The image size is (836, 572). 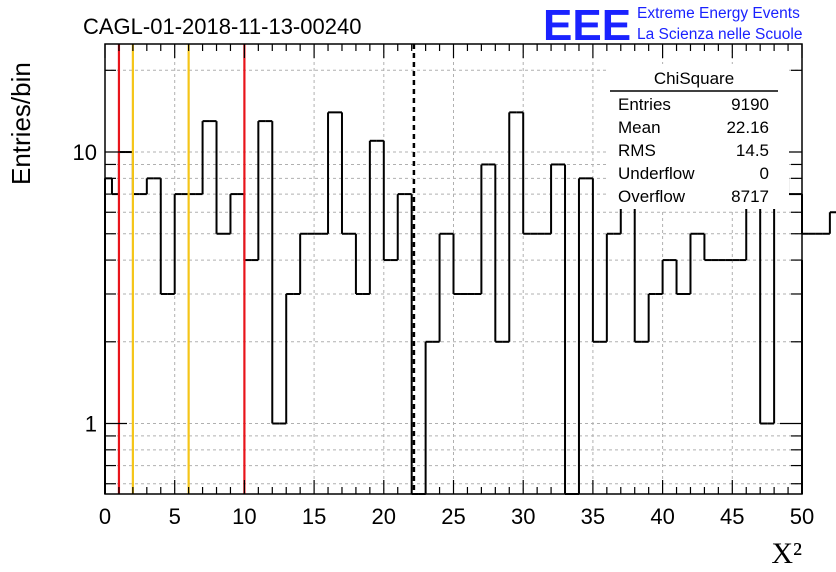 What do you see at coordinates (91, 424) in the screenshot?
I see `y-tick-label: 1` at bounding box center [91, 424].